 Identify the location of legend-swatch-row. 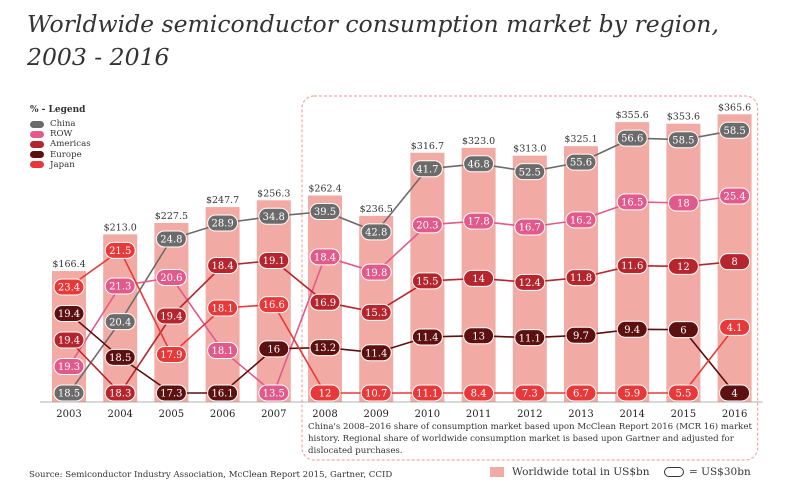
(37, 134).